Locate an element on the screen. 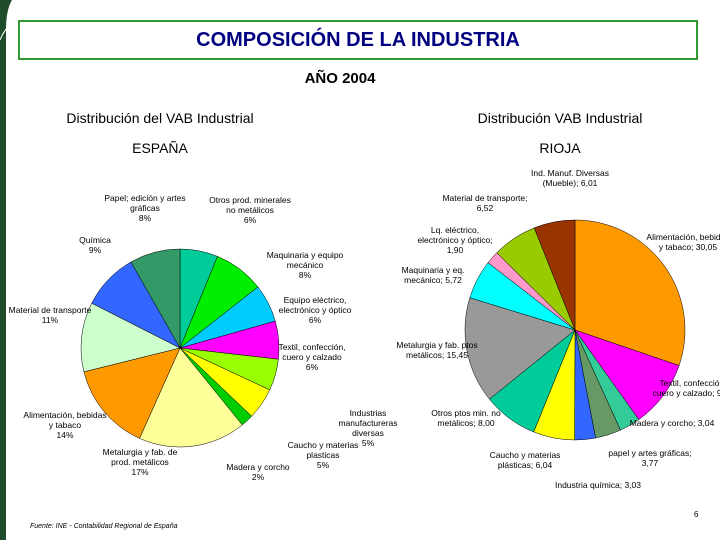 This screenshot has height=540, width=720. category-label: Caucho y materias plasticas is located at coordinates (323, 450).